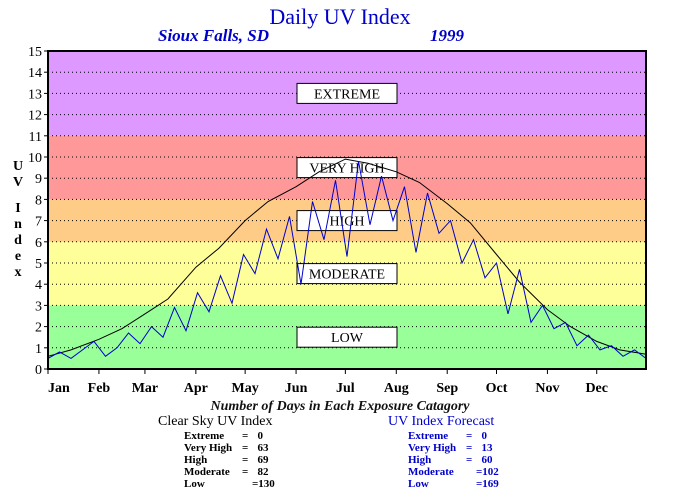  I want to click on band-label: MODERATE, so click(347, 275).